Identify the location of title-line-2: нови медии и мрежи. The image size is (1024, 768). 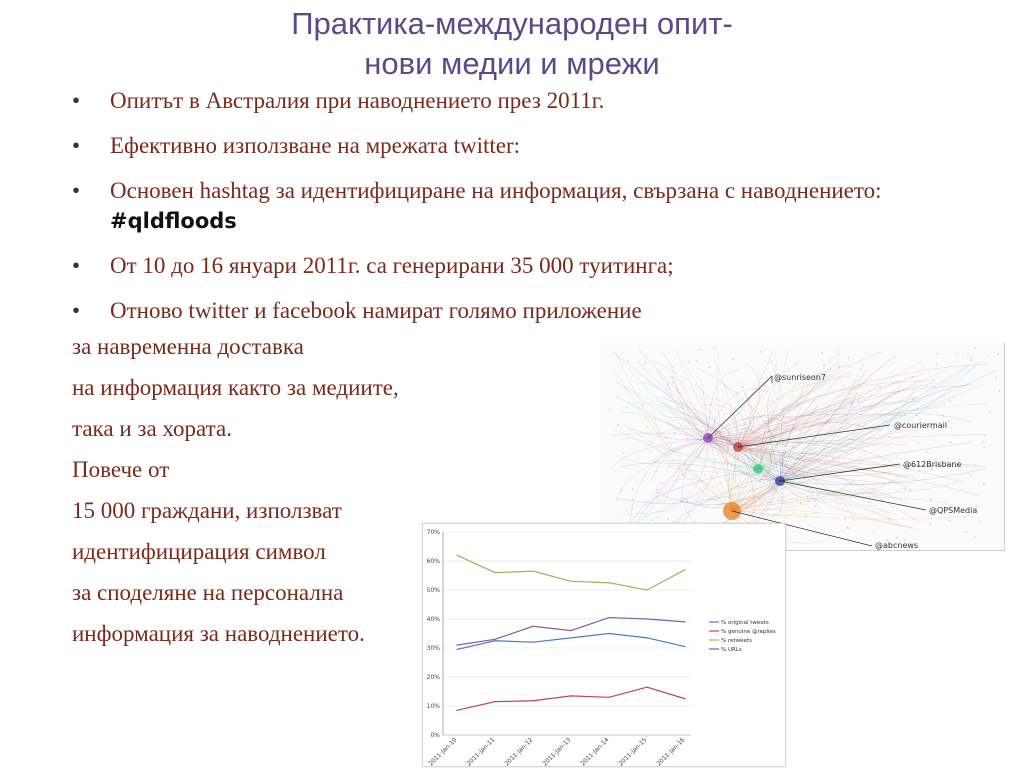
(512, 63).